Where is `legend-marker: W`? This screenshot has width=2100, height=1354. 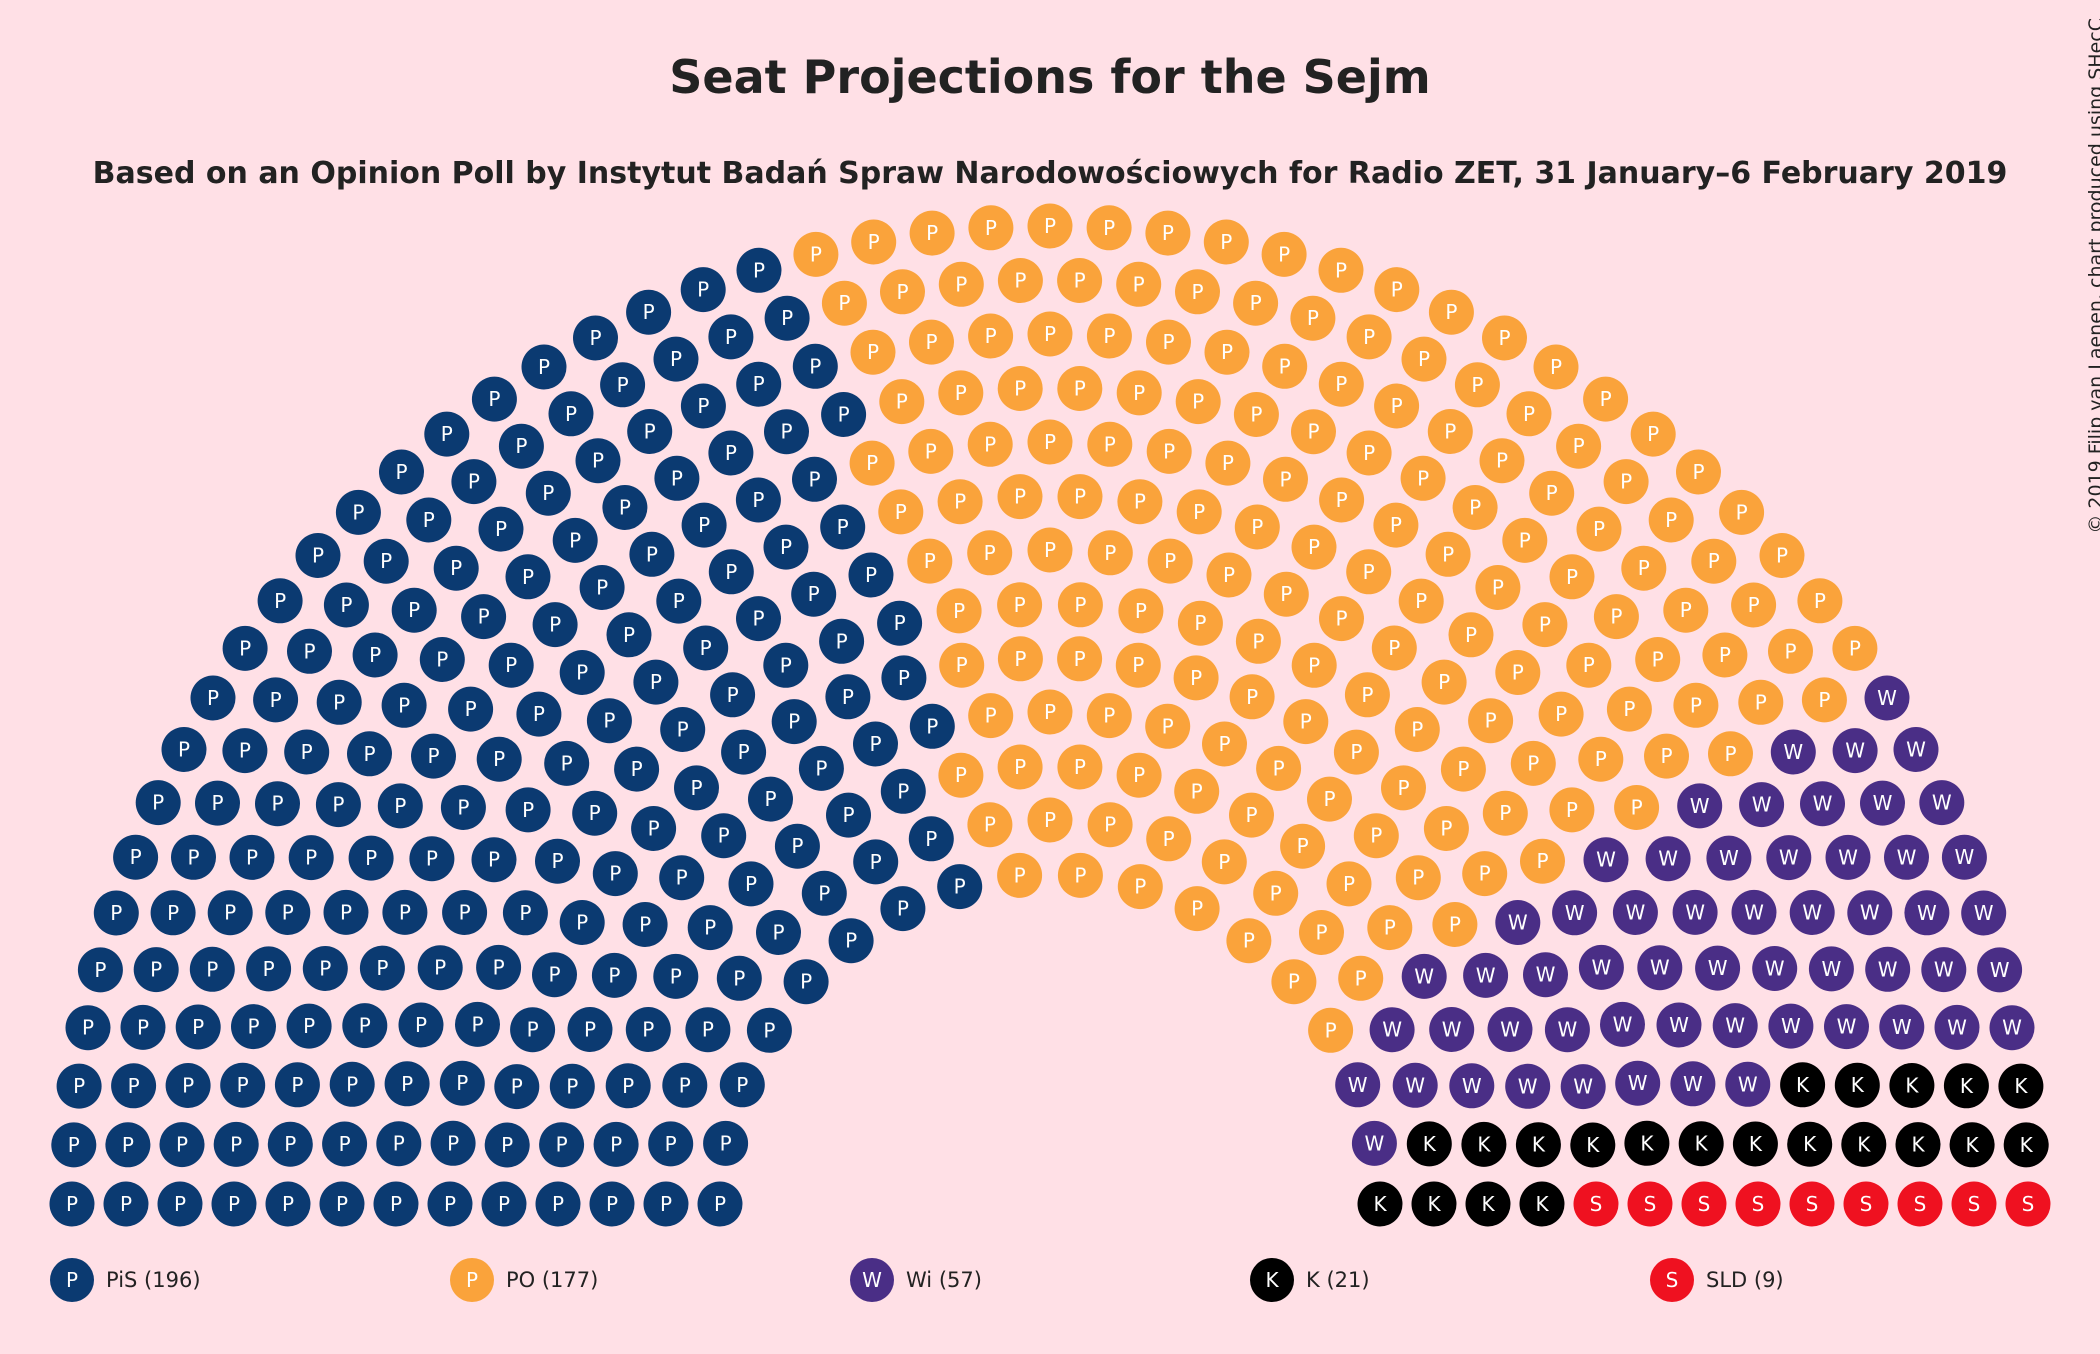 legend-marker: W is located at coordinates (872, 1280).